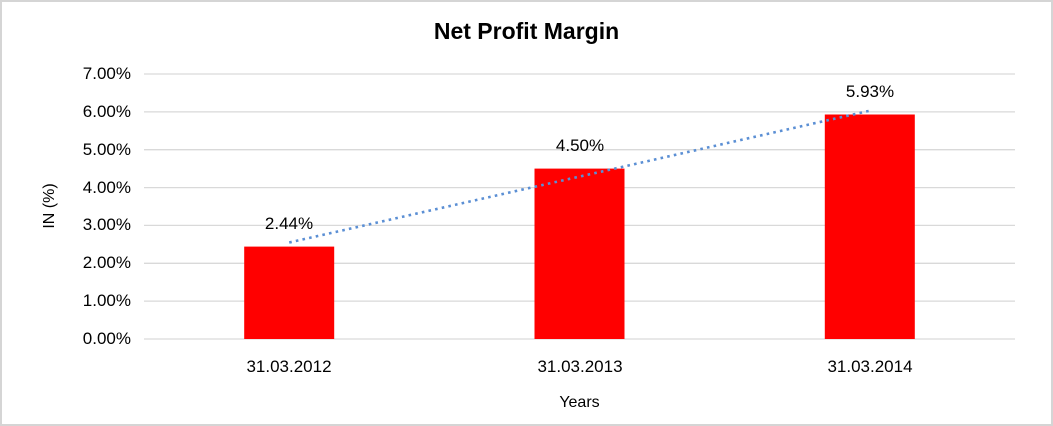  I want to click on y-tick-label: 3.00%, so click(106, 224).